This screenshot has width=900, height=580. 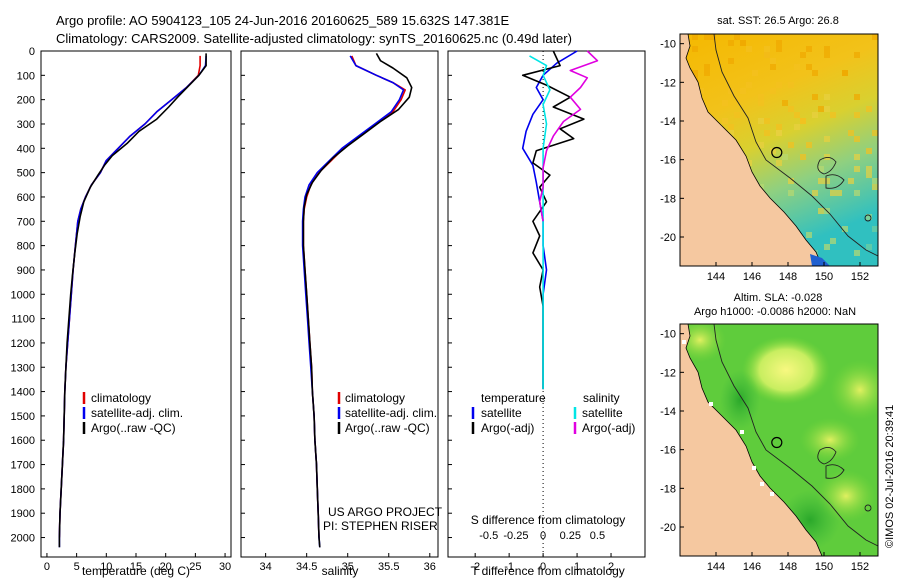 I want to click on depth-tick-label: 2000, so click(x=23, y=539).